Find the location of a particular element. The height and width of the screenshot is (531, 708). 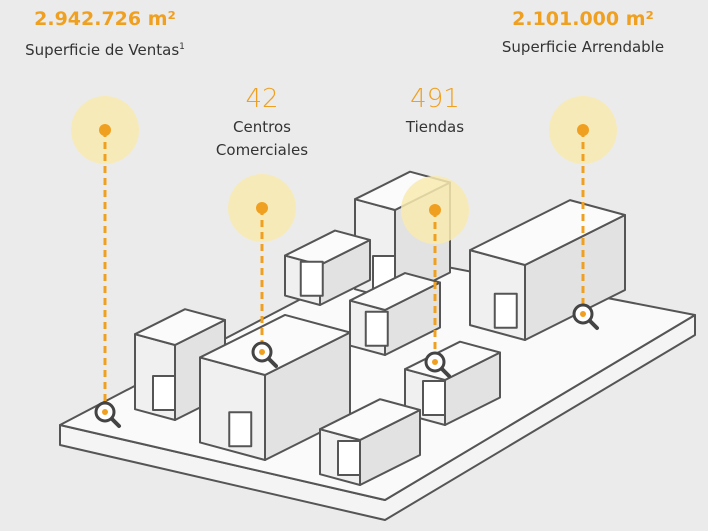

footnote: 1 is located at coordinates (182, 47).